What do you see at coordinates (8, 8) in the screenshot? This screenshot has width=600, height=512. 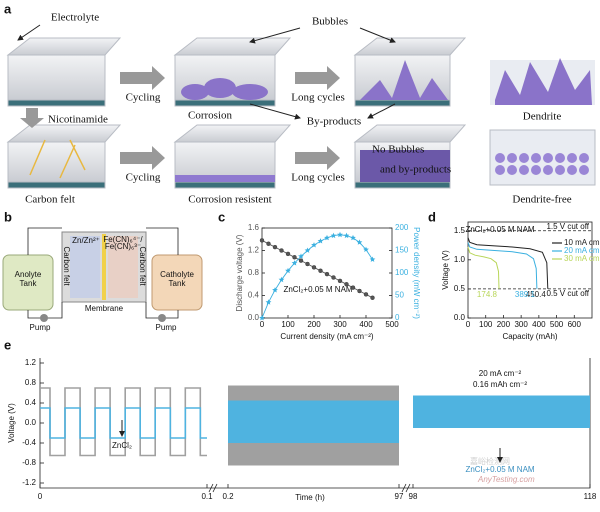 I see `panel-label: a` at bounding box center [8, 8].